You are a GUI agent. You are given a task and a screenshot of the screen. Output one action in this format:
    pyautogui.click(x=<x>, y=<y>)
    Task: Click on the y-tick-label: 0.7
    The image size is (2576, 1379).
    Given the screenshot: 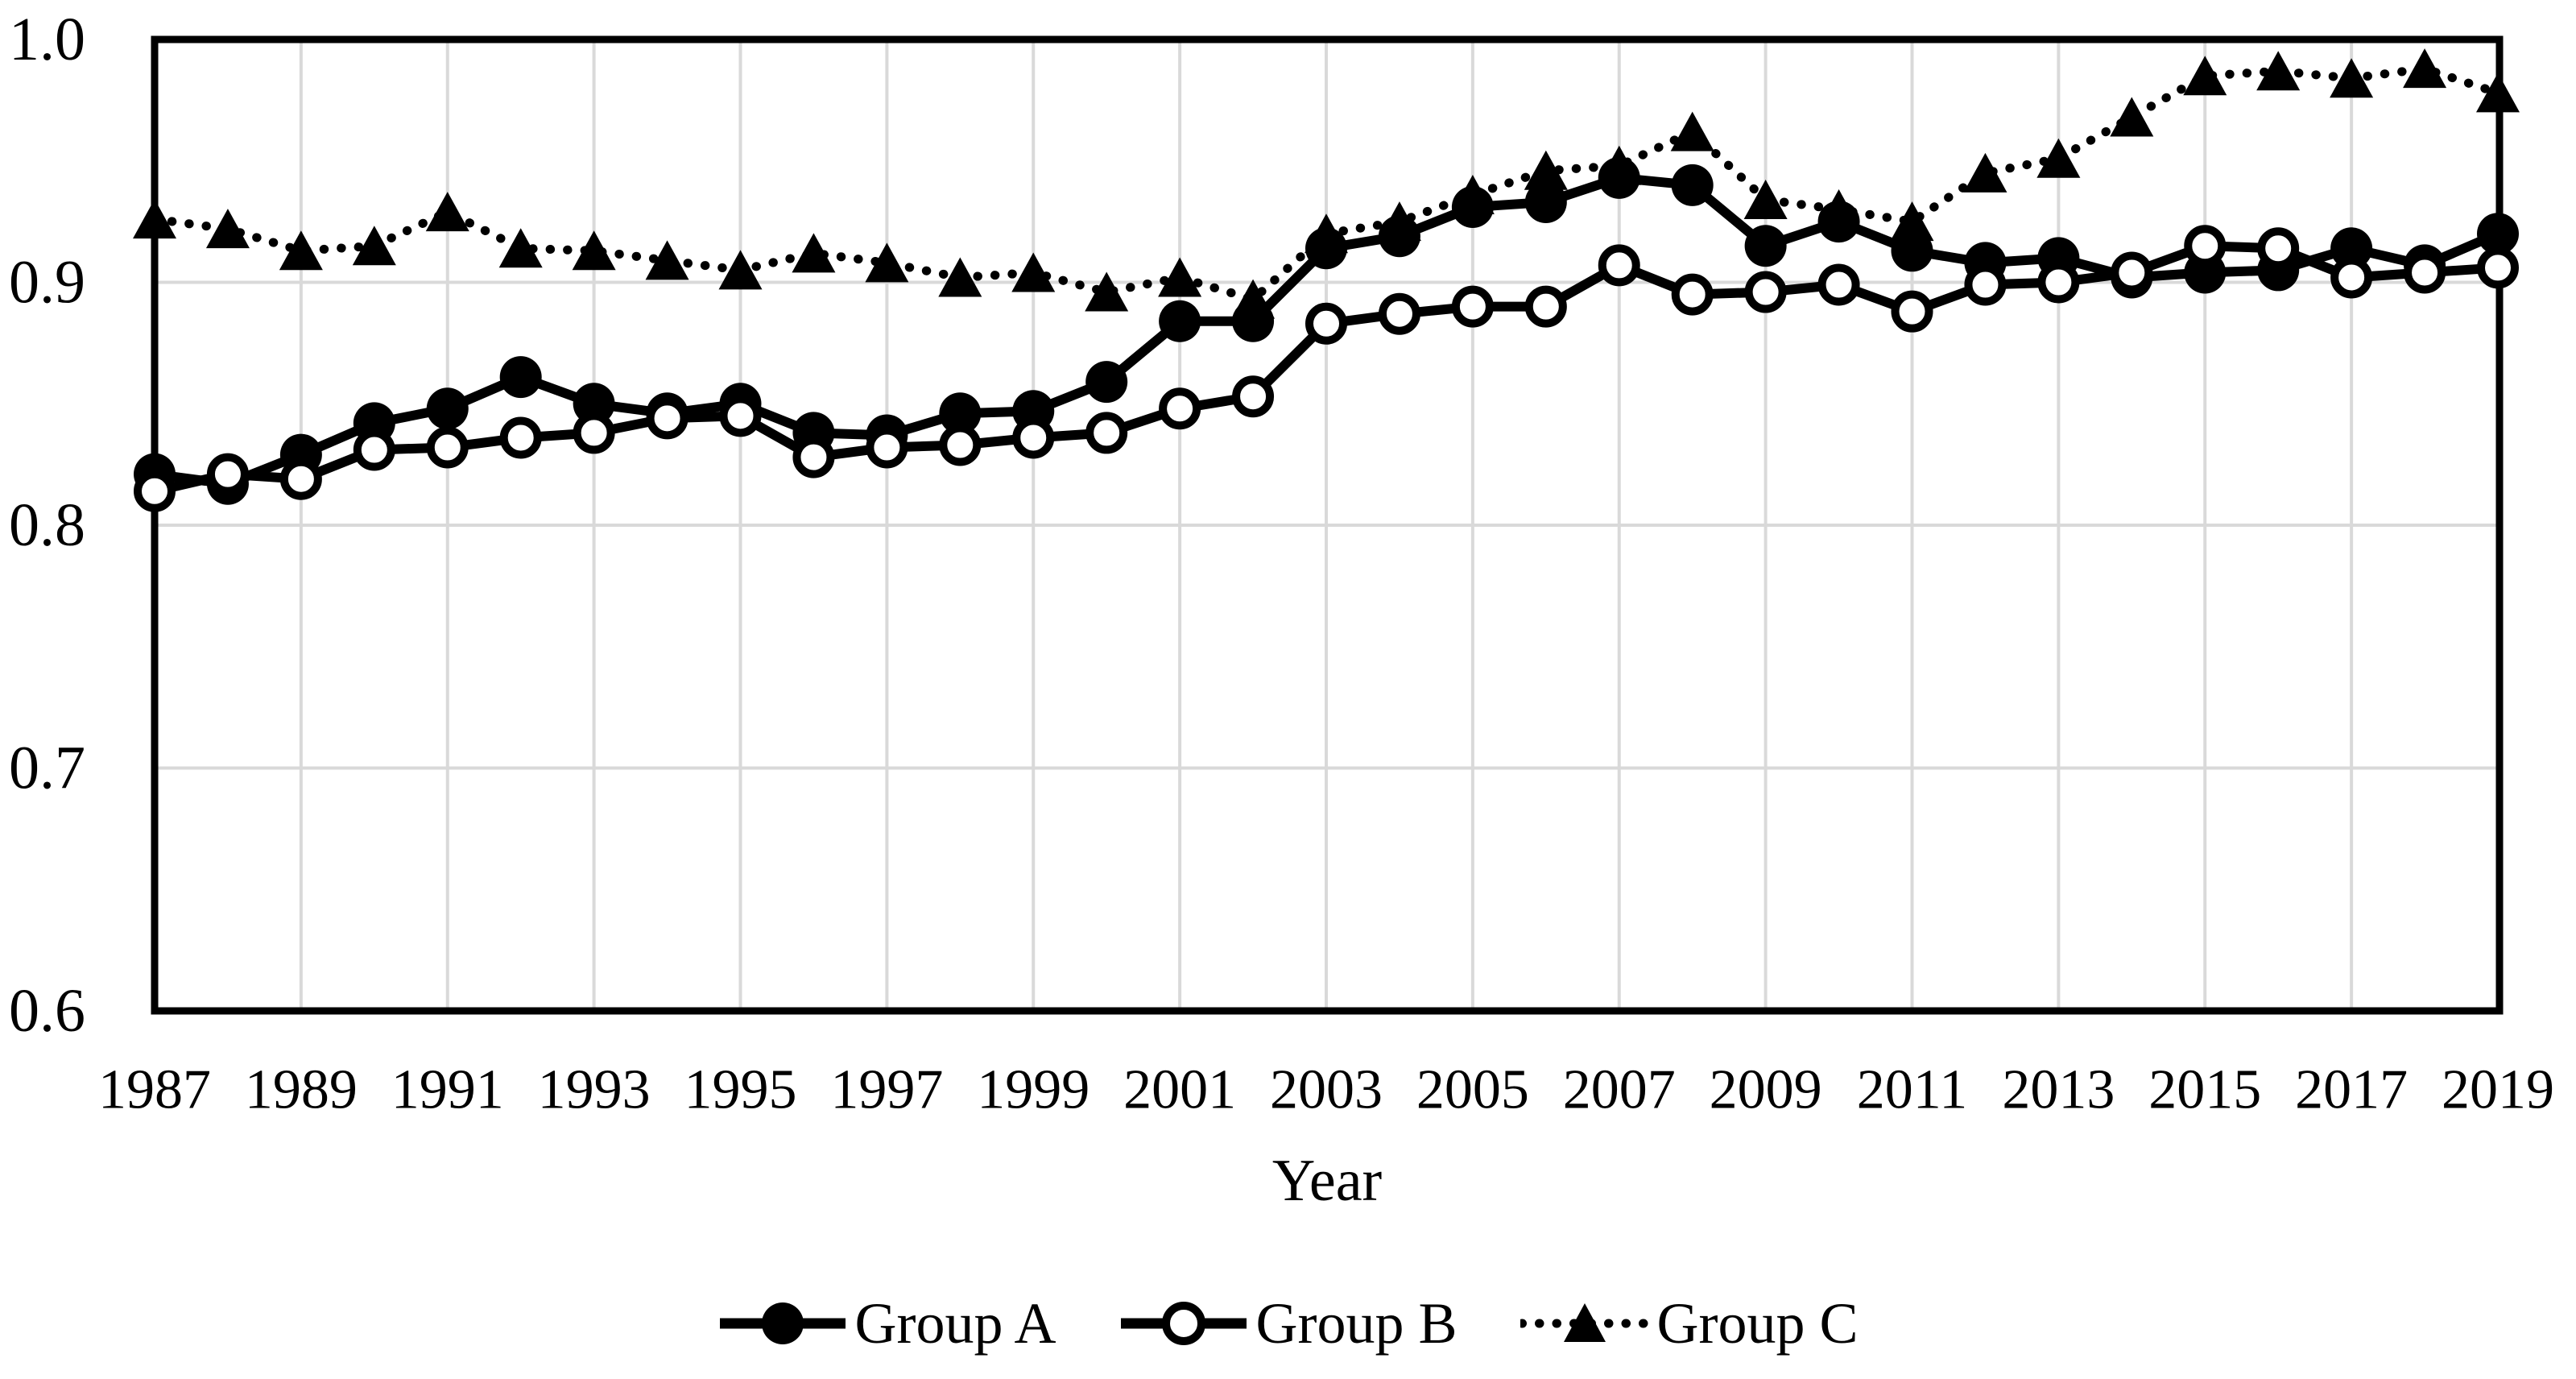 What is the action you would take?
    pyautogui.click(x=47, y=768)
    